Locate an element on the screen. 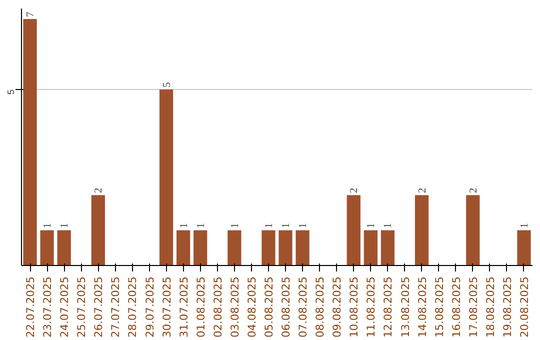 The width and height of the screenshot is (540, 340). x-tick-label: 23.07.2025 is located at coordinates (47, 307).